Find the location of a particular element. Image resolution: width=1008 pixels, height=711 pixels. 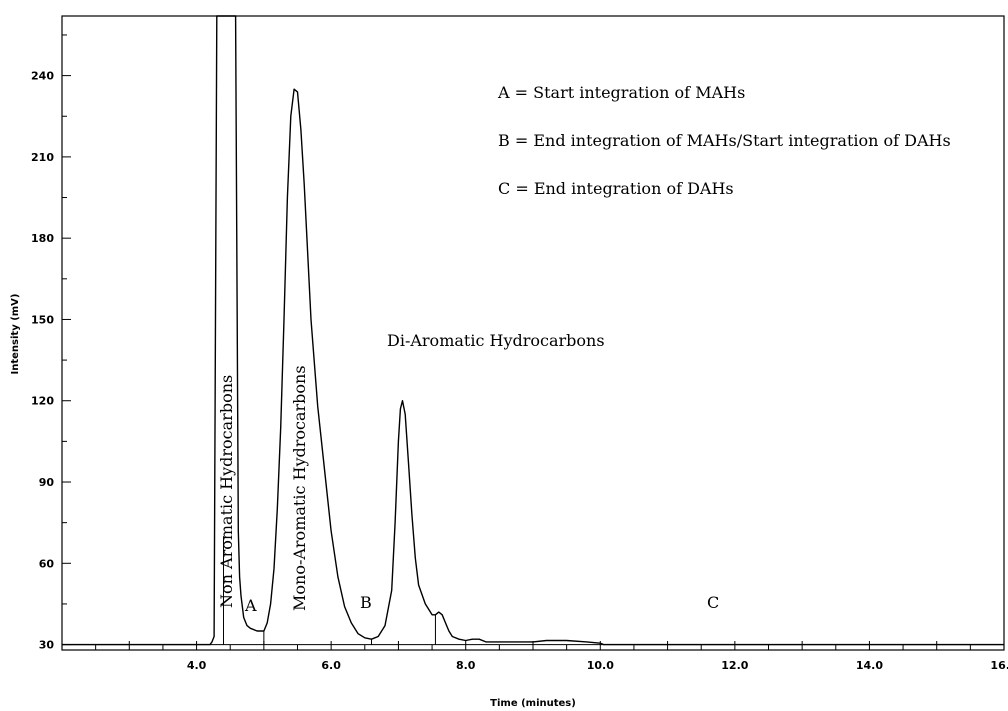

y-tick-label: 30 is located at coordinates (47, 645).